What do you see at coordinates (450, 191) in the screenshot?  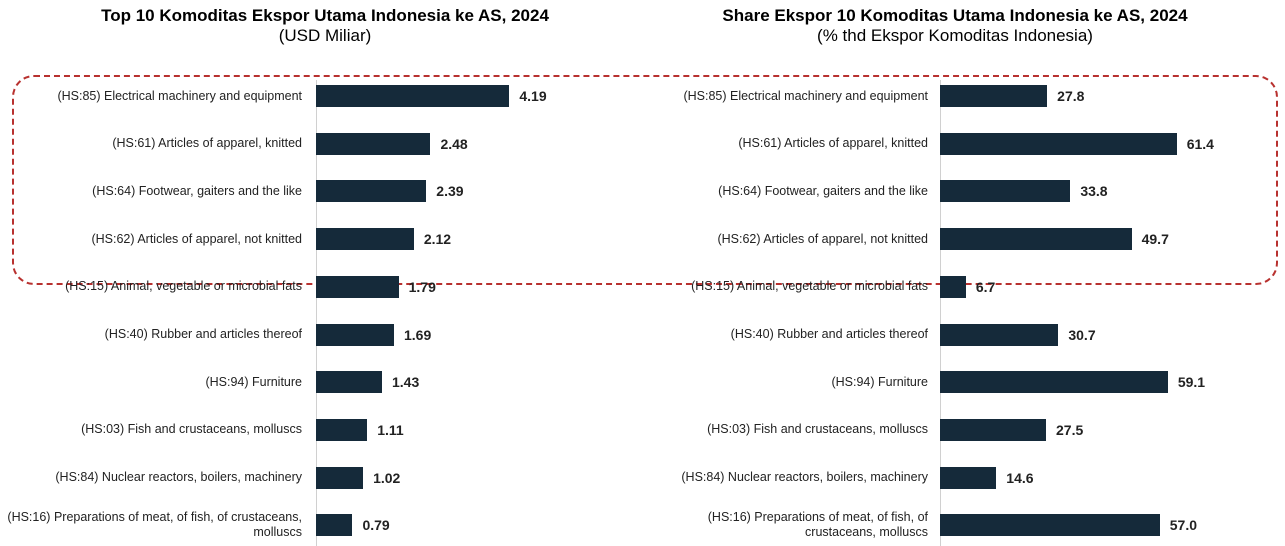 I see `value-label: 2.39` at bounding box center [450, 191].